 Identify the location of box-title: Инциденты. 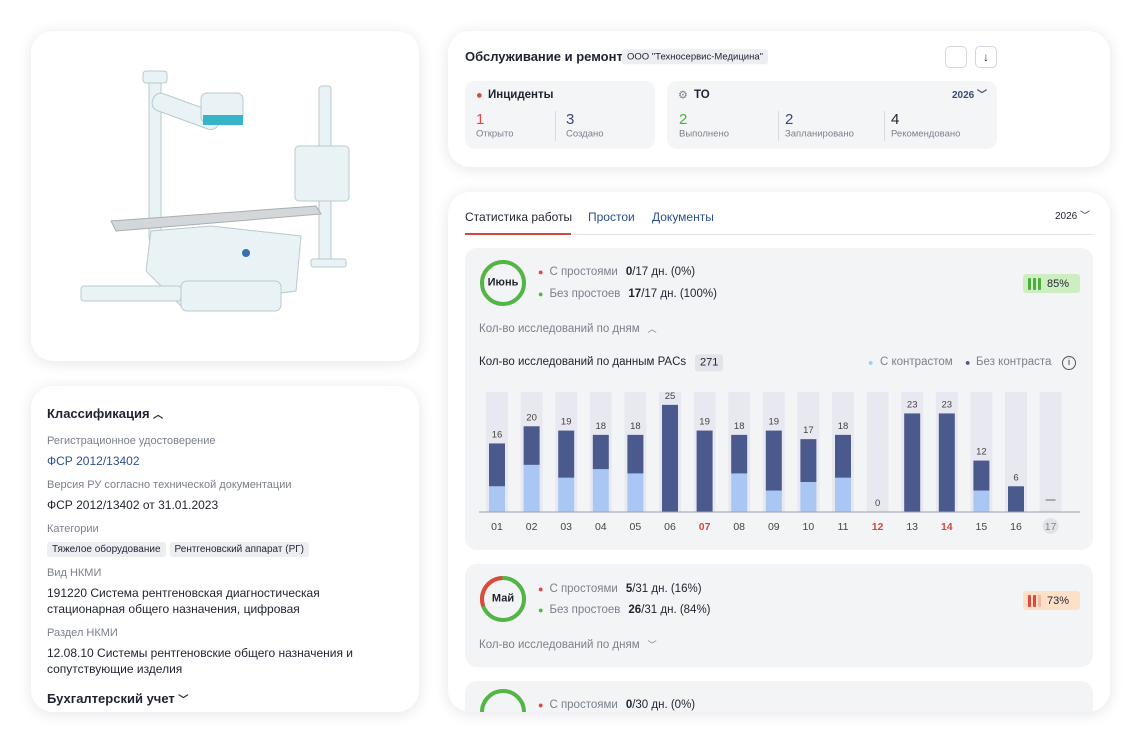
(521, 95).